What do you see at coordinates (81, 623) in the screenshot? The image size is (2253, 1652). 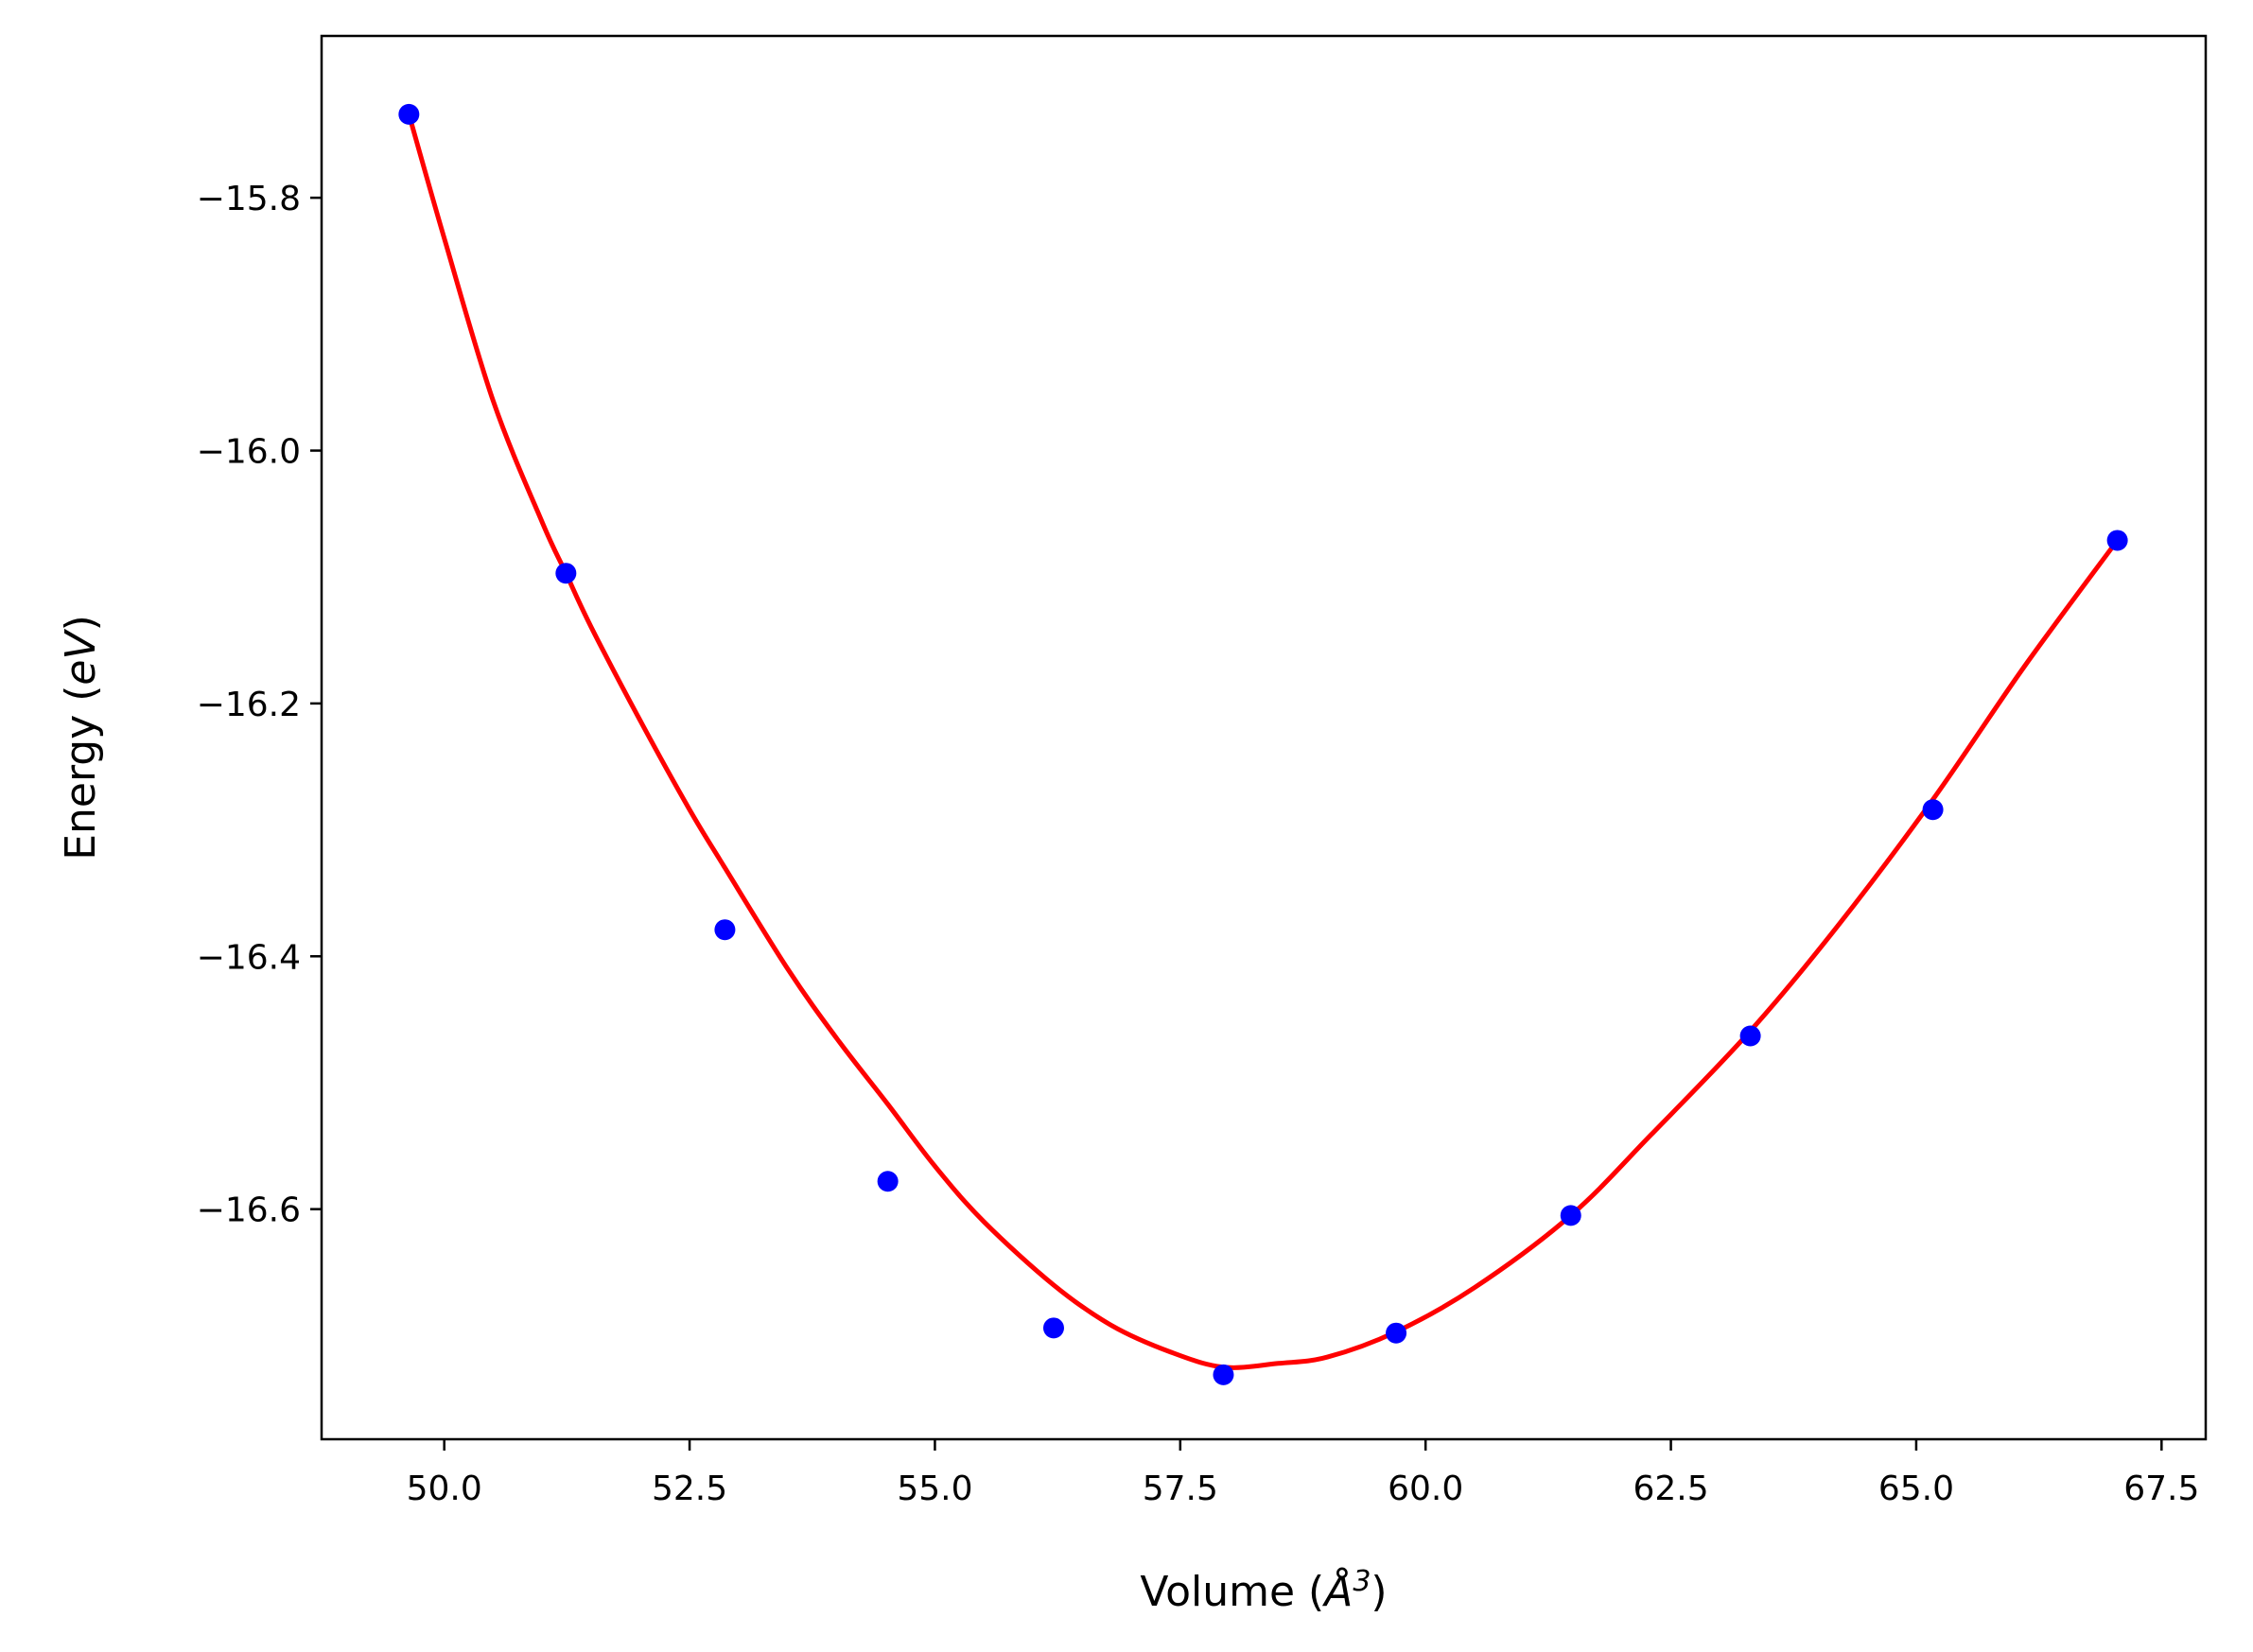 I see `y-axis-label-suffix: )` at bounding box center [81, 623].